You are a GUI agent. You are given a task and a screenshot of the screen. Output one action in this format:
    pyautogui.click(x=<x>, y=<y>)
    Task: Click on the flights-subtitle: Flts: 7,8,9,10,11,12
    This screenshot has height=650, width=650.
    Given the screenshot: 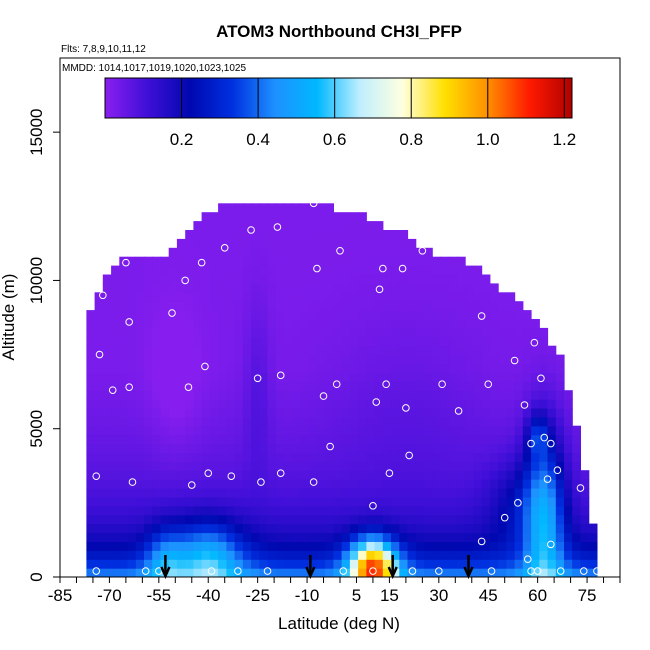 What is the action you would take?
    pyautogui.click(x=103, y=49)
    